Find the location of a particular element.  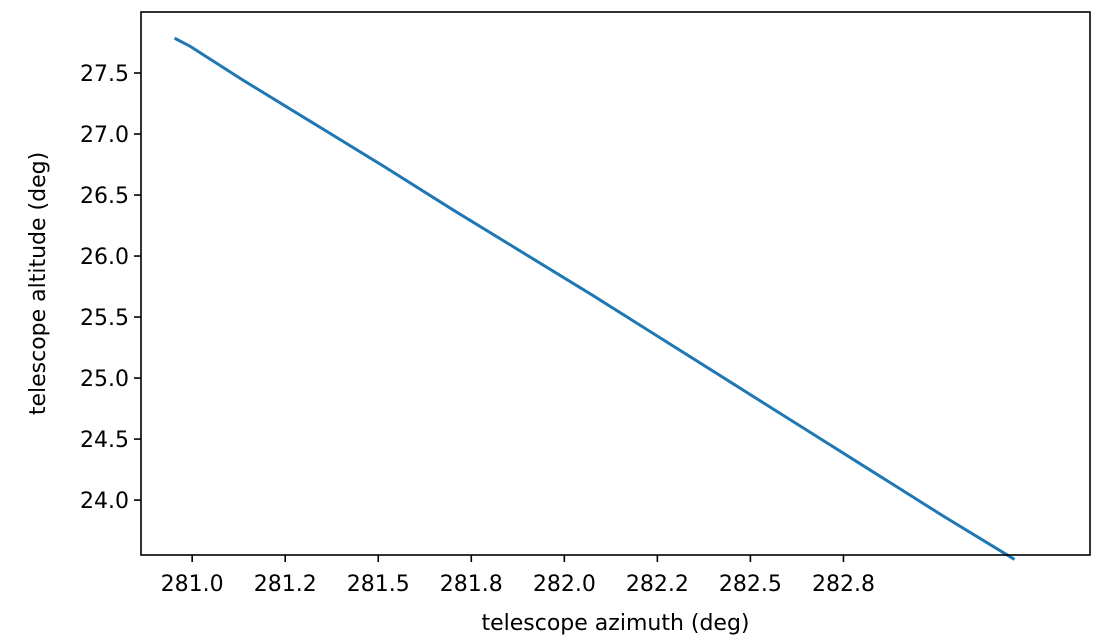

x-axis-ticks: 281.0 281.2 281.5 281.8 282.0 282.2 282.5 282.8 is located at coordinates (518, 576).